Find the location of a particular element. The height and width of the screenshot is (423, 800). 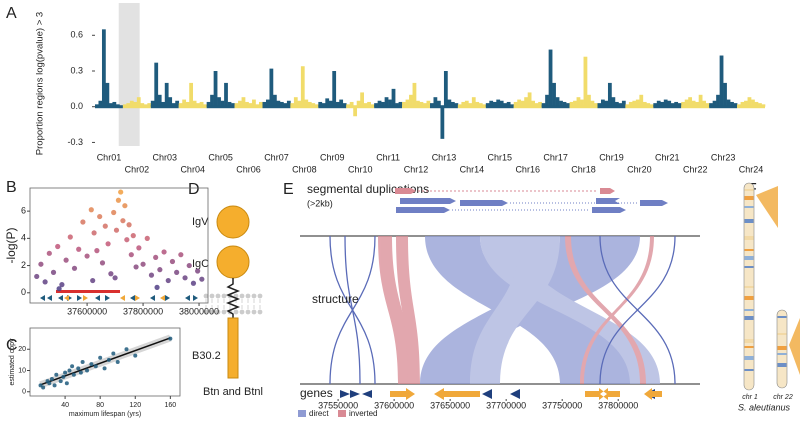

legend-swatch is located at coordinates (302, 413).